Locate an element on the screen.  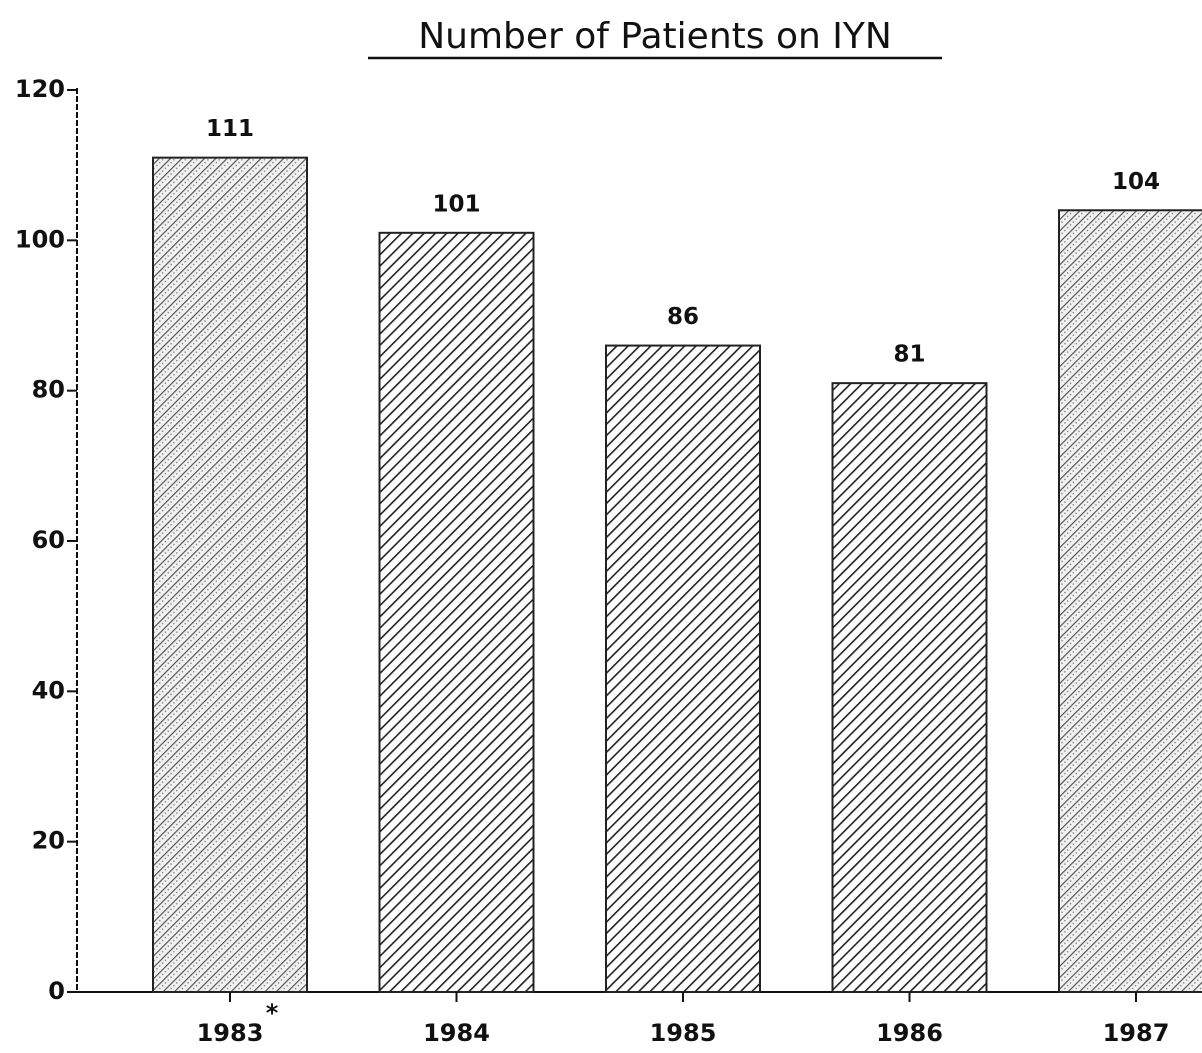
y-tick-label: 80 is located at coordinates (48, 390).